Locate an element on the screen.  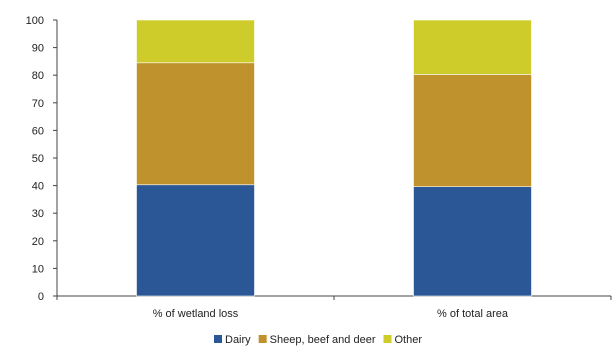
y-tick-label: 100 is located at coordinates (35, 21).